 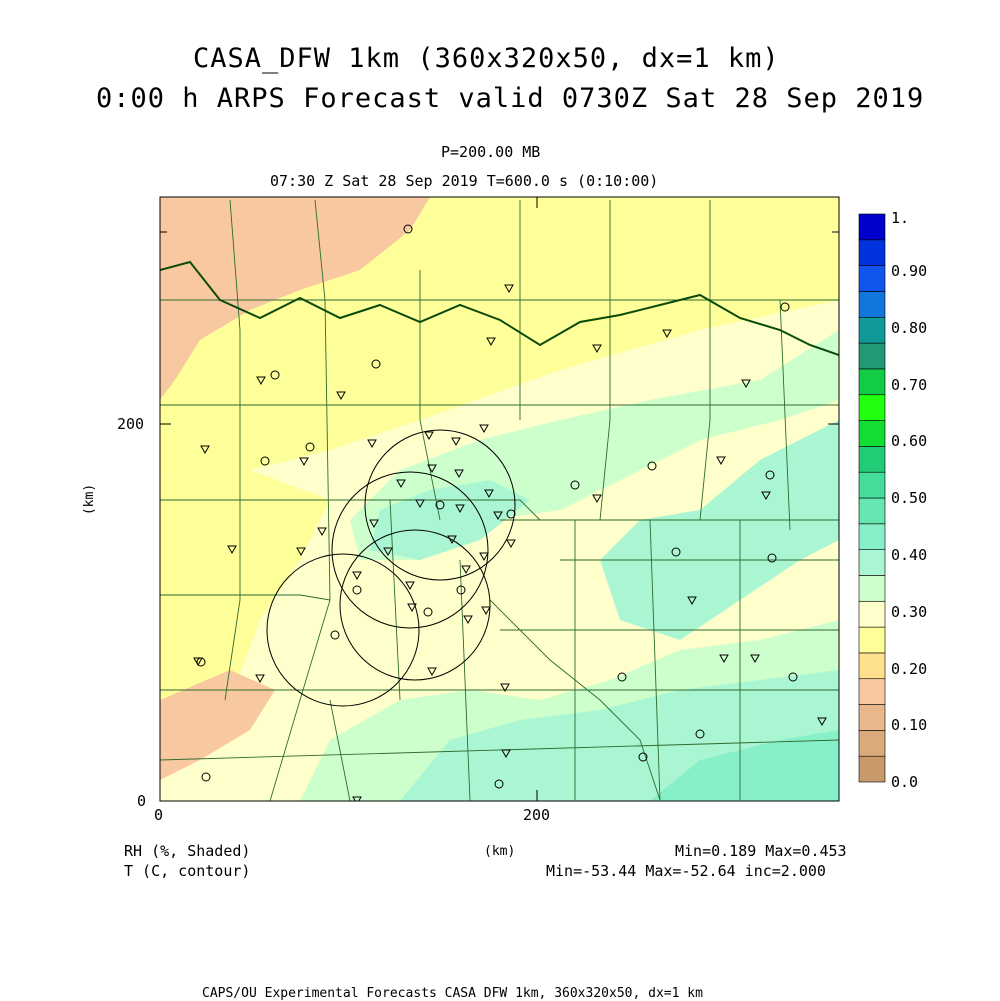 I want to click on shaded-stats: Min=0.189 Max=0.453, so click(x=761, y=851).